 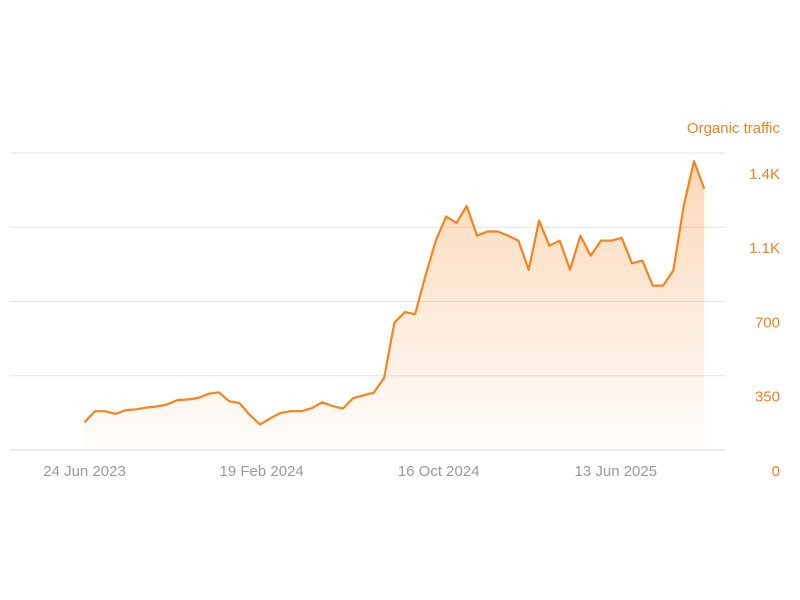 I want to click on y-tick-label: 700, so click(x=767, y=322).